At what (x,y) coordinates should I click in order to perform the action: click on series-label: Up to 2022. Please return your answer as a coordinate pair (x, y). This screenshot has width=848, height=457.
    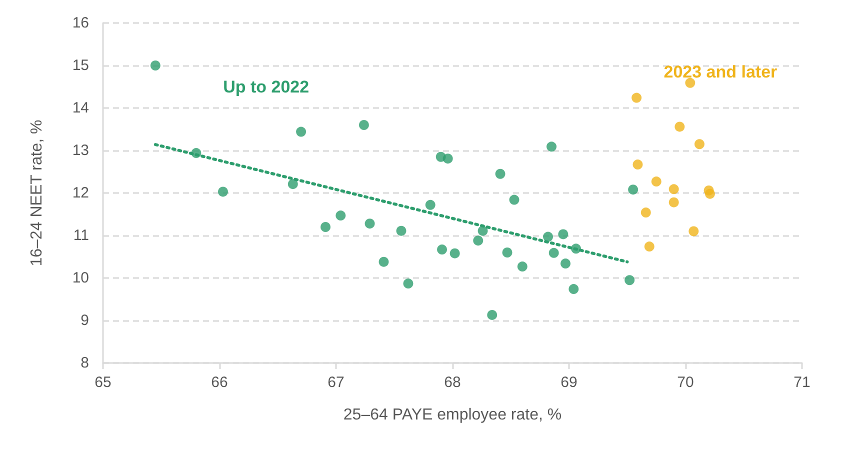
    Looking at the image, I should click on (266, 86).